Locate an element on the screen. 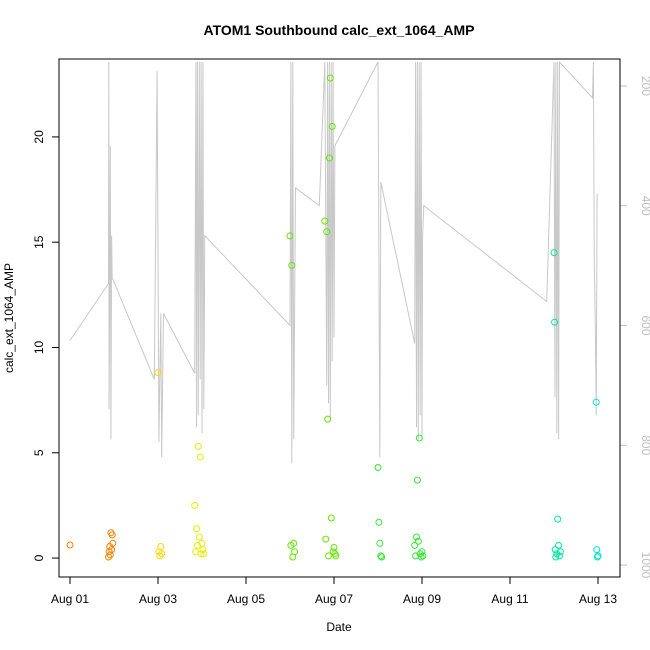 This screenshot has height=650, width=650. x-tick-label: Aug 13 is located at coordinates (598, 599).